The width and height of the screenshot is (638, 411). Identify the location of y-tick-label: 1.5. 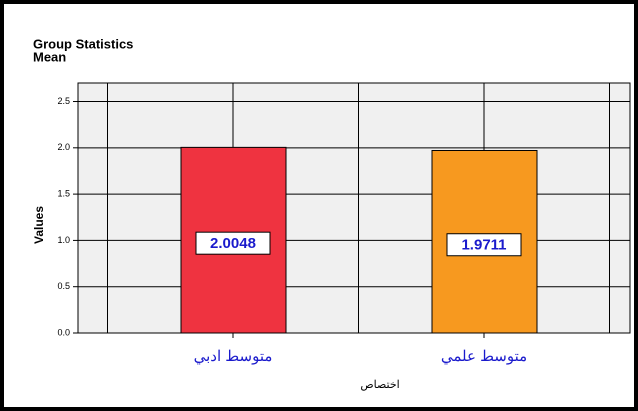
(63, 193).